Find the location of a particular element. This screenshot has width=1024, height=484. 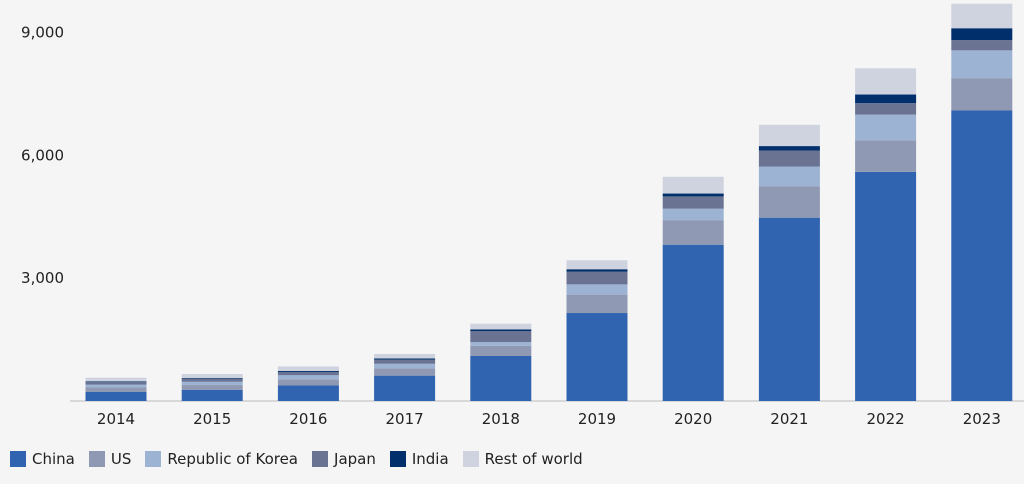

y-tick-label: 9,000 is located at coordinates (42, 33).